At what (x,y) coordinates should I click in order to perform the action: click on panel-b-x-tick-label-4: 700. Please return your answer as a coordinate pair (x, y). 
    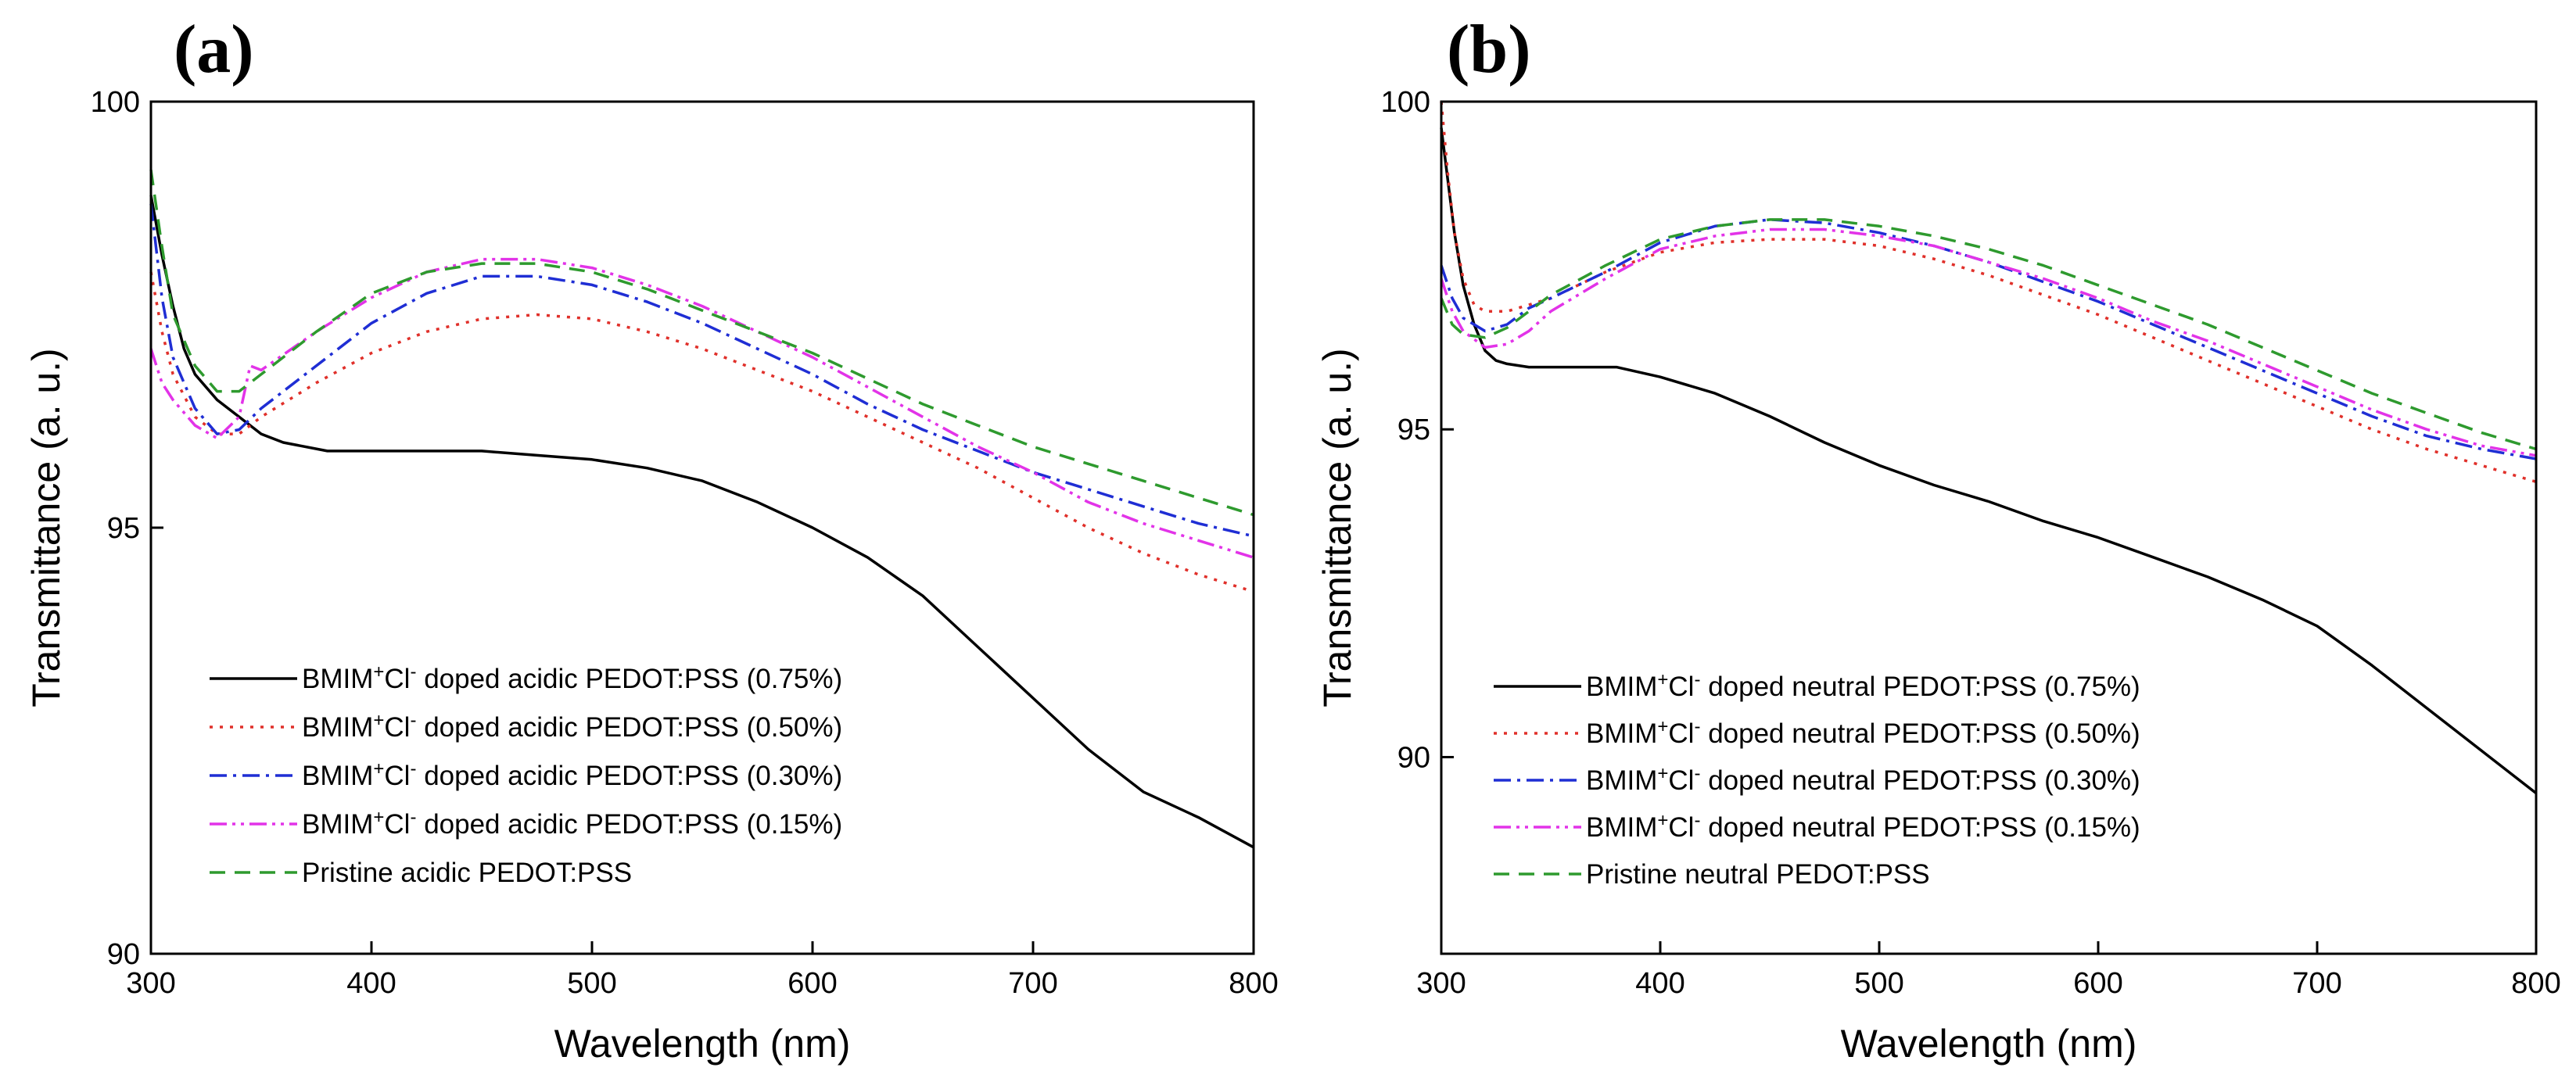
    Looking at the image, I should click on (2316, 984).